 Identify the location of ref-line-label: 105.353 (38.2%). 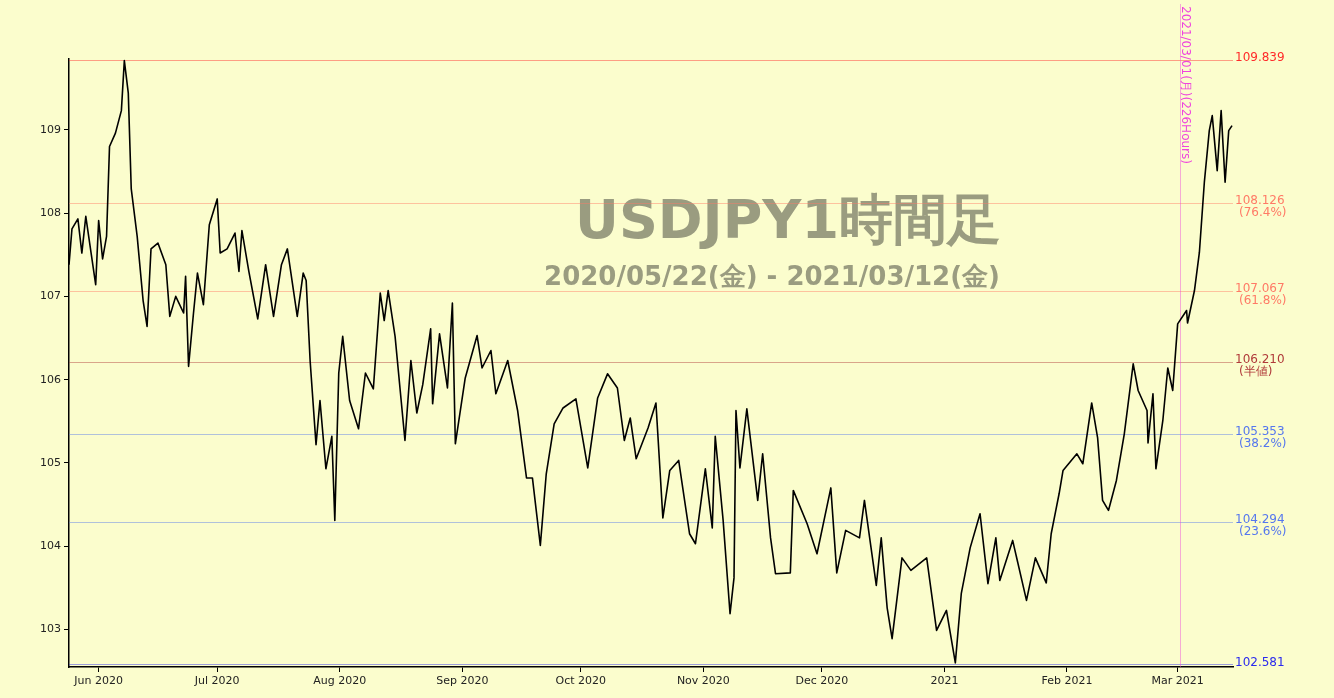
(1261, 436).